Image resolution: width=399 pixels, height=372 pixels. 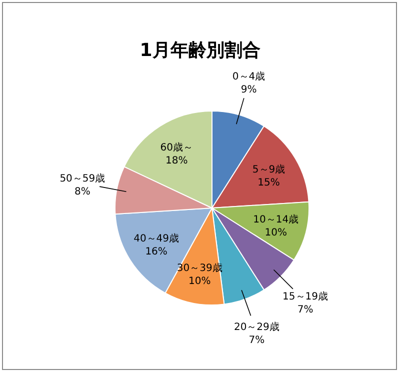 What do you see at coordinates (248, 90) in the screenshot?
I see `data-label: 9%` at bounding box center [248, 90].